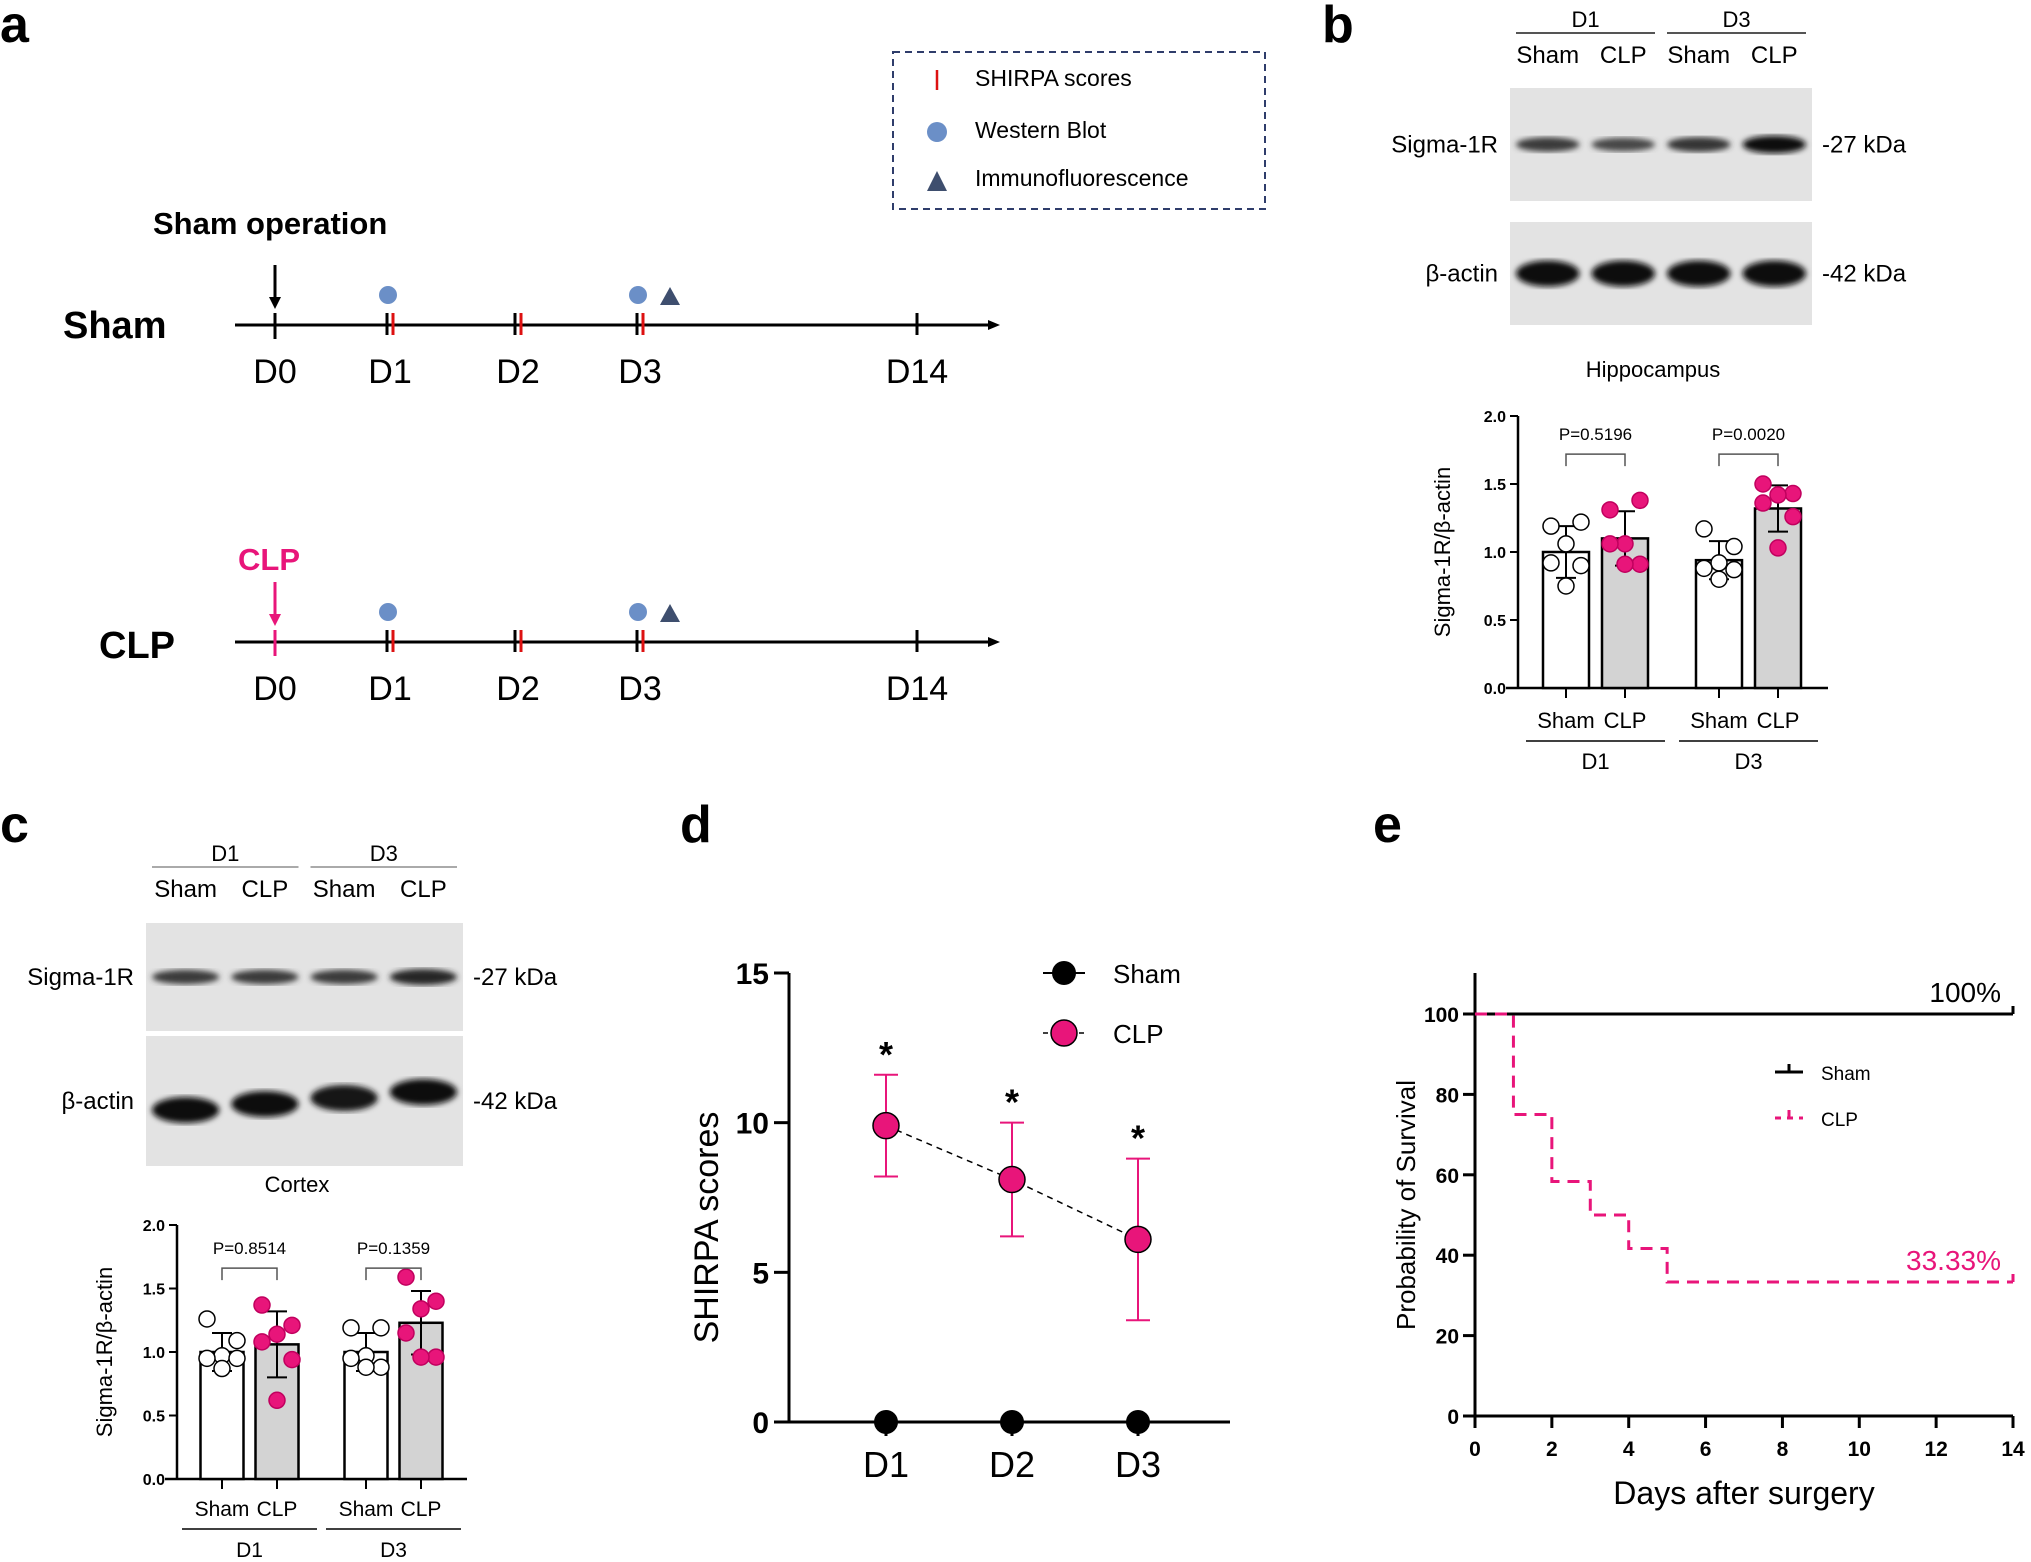 Image resolution: width=2031 pixels, height=1562 pixels. What do you see at coordinates (389, 689) in the screenshot?
I see `timepoint-label: D1` at bounding box center [389, 689].